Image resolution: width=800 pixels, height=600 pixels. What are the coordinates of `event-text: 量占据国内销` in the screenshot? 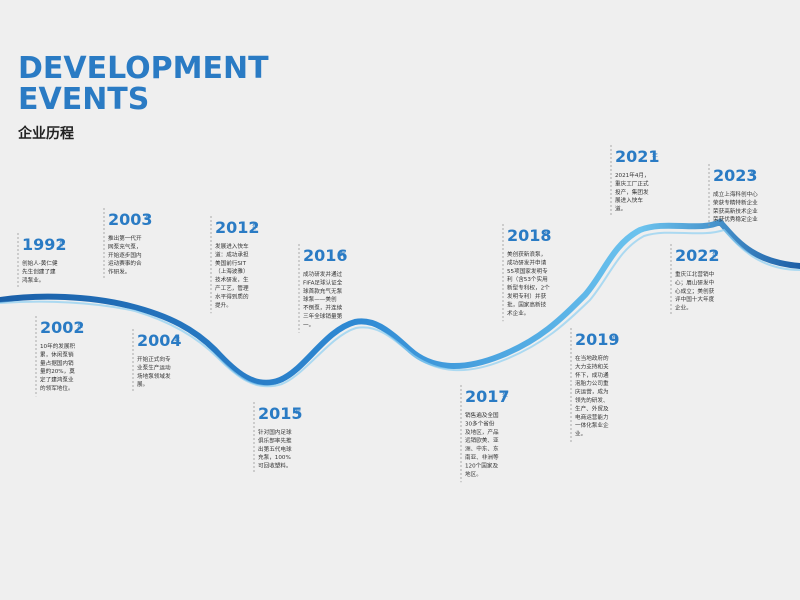 It's located at (57, 363).